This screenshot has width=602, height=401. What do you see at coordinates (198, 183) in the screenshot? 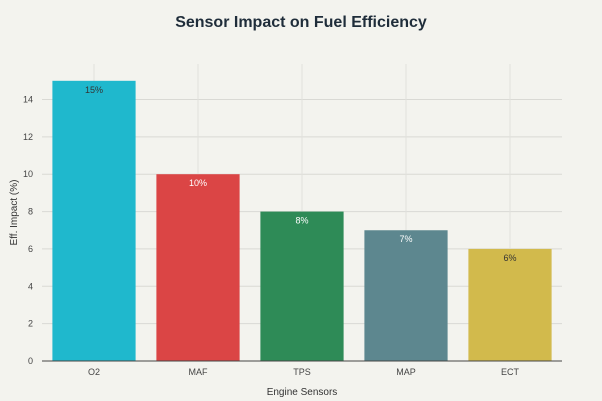
I see `data-label-maf: 10%` at bounding box center [198, 183].